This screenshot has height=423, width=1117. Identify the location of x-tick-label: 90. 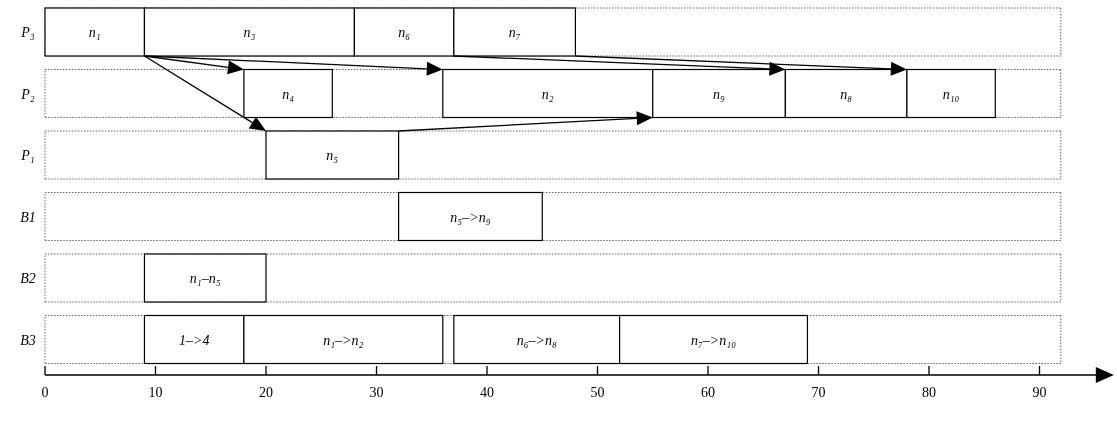
(1039, 392).